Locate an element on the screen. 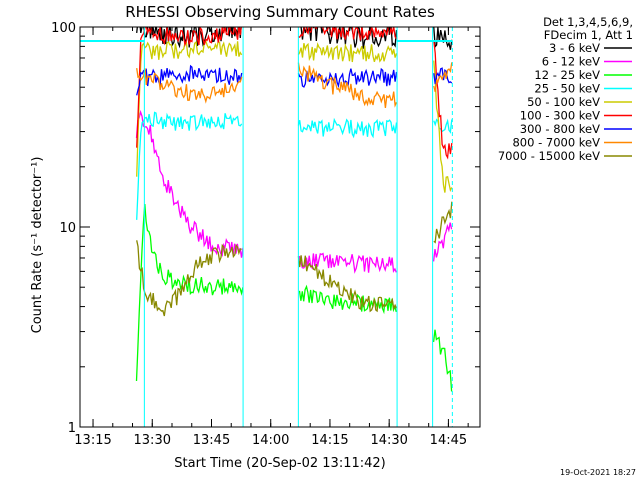 The image size is (640, 480). x-tick-label: 13:45 is located at coordinates (211, 440).